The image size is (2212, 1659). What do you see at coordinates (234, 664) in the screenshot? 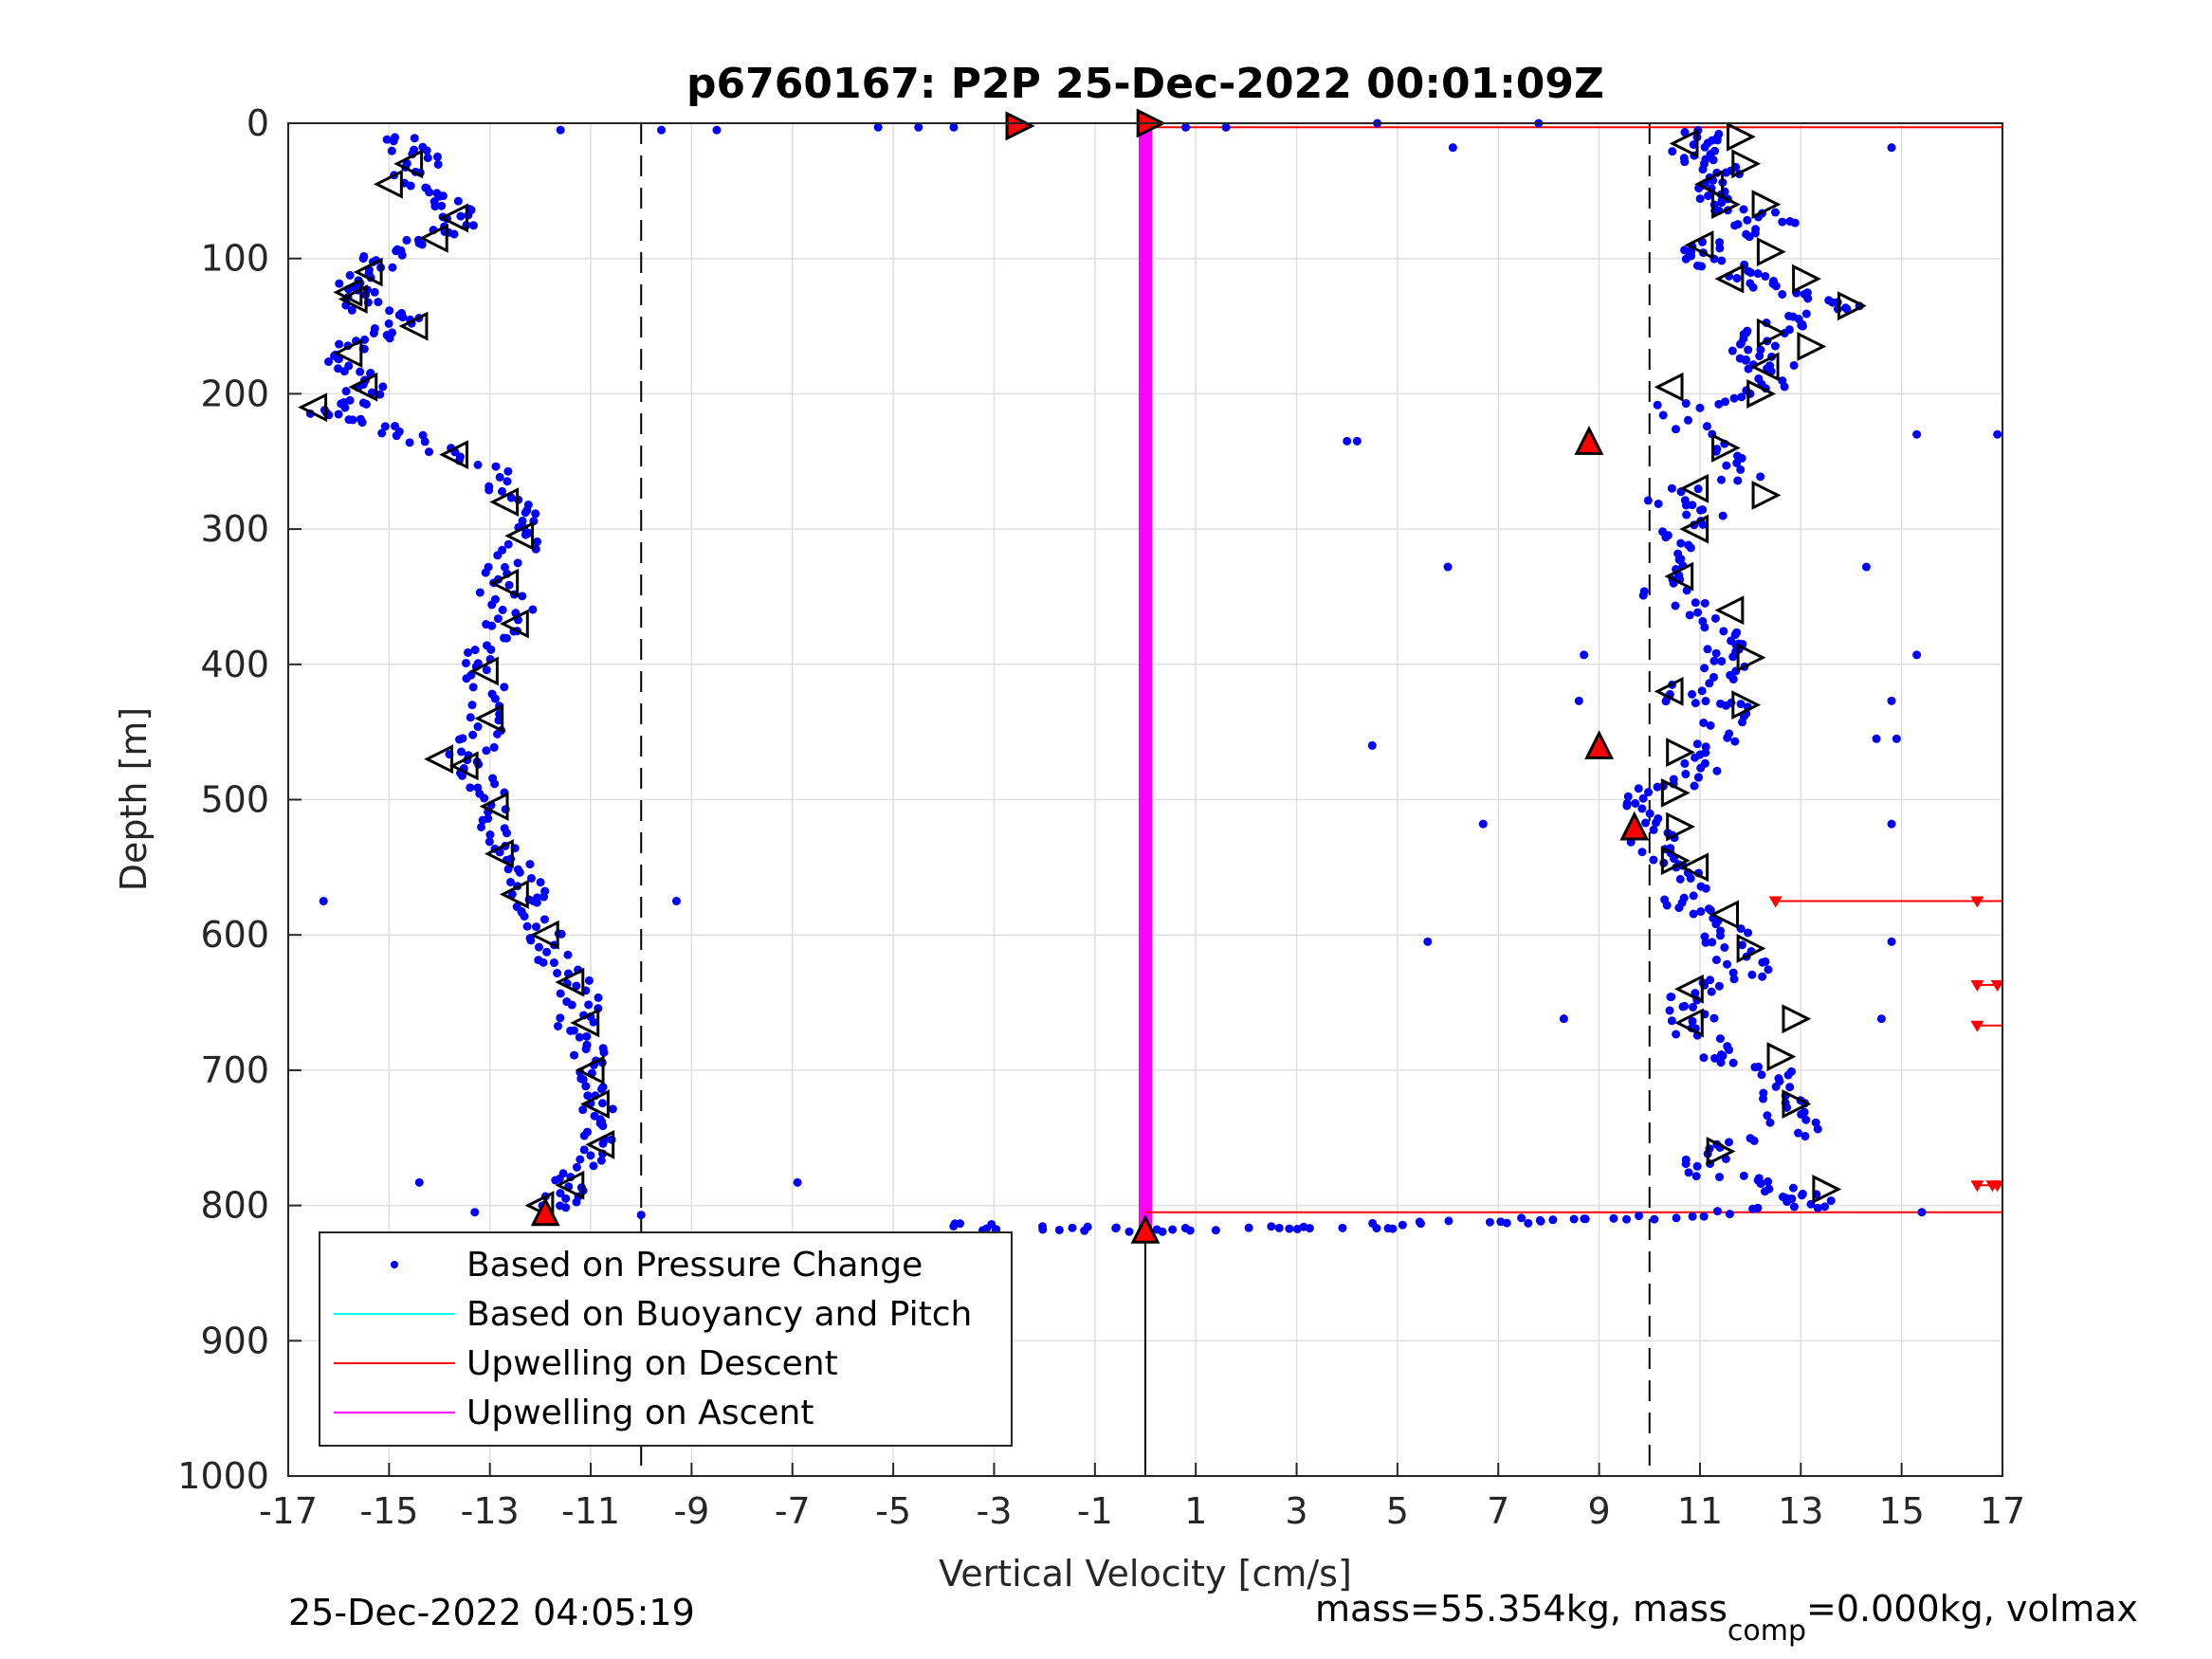
I see `y-tick-label: 400` at bounding box center [234, 664].